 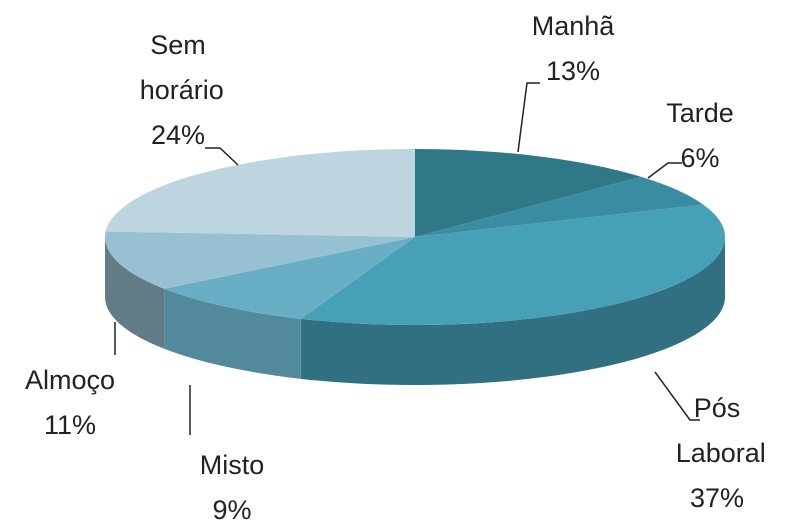 I want to click on slice-value-label: 11%, so click(x=70, y=425).